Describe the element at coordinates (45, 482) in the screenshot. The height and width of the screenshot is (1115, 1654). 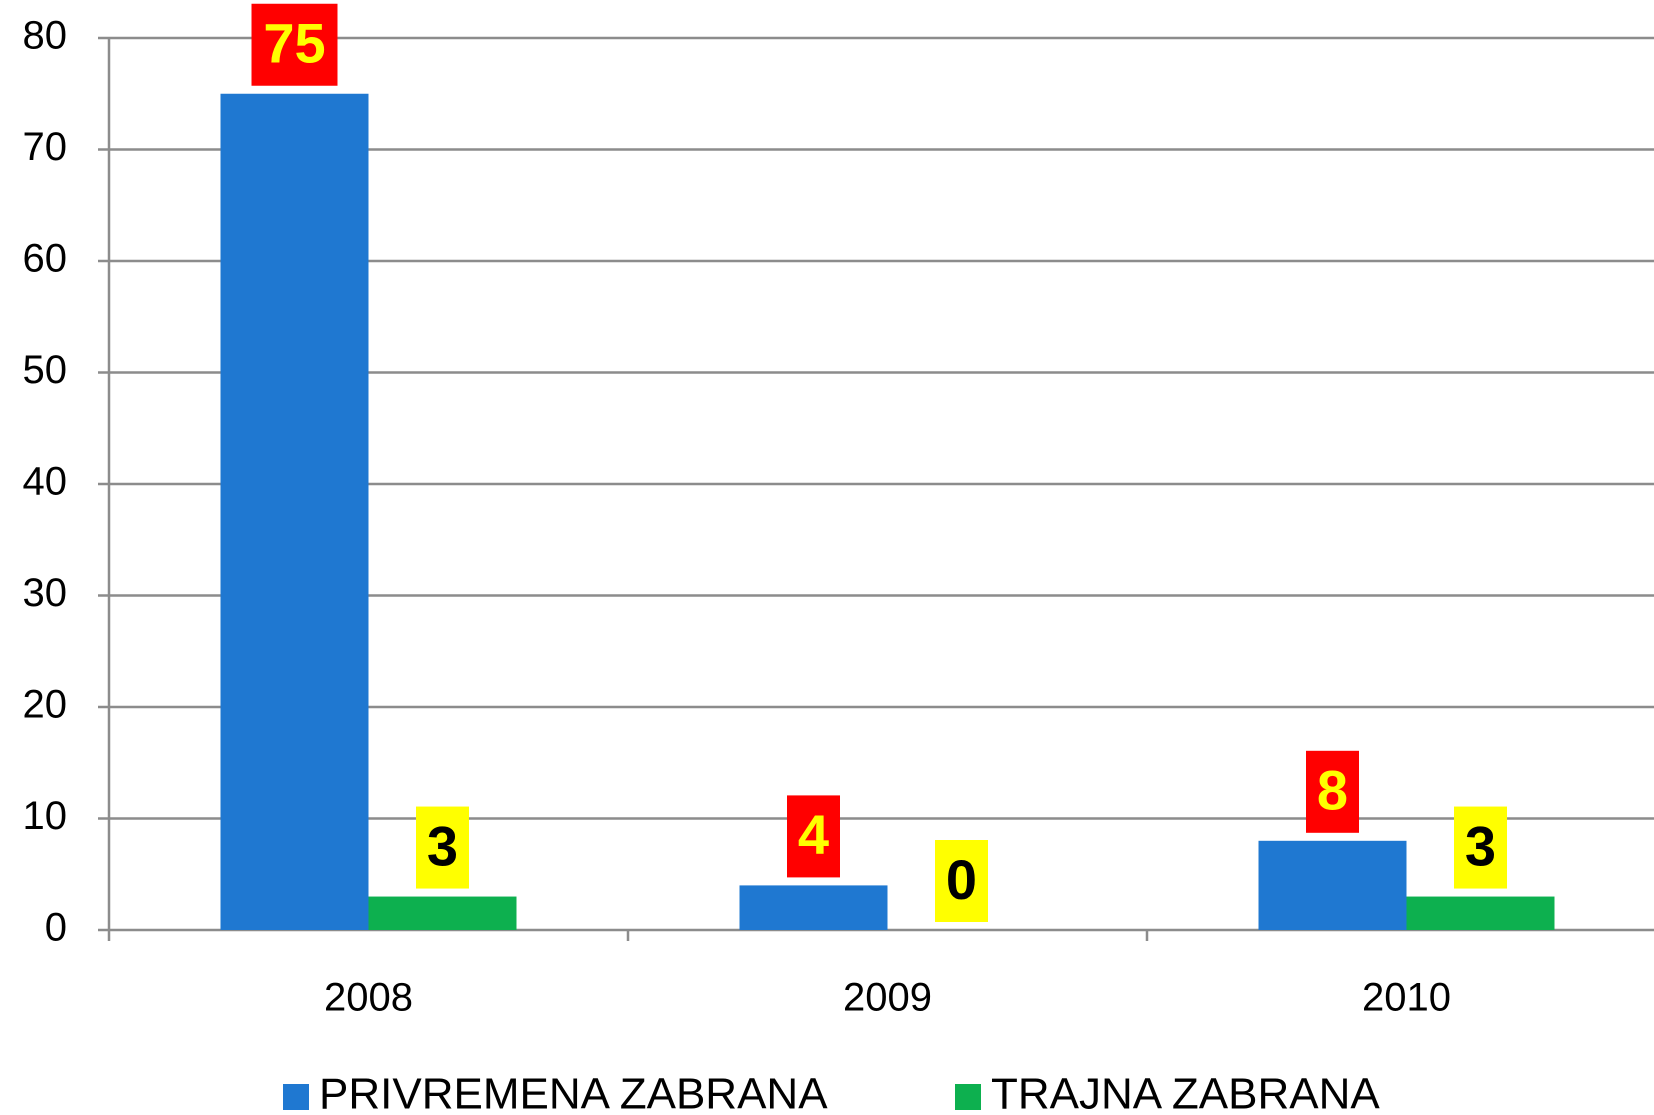
I see `y-tick-label: 40` at that location.